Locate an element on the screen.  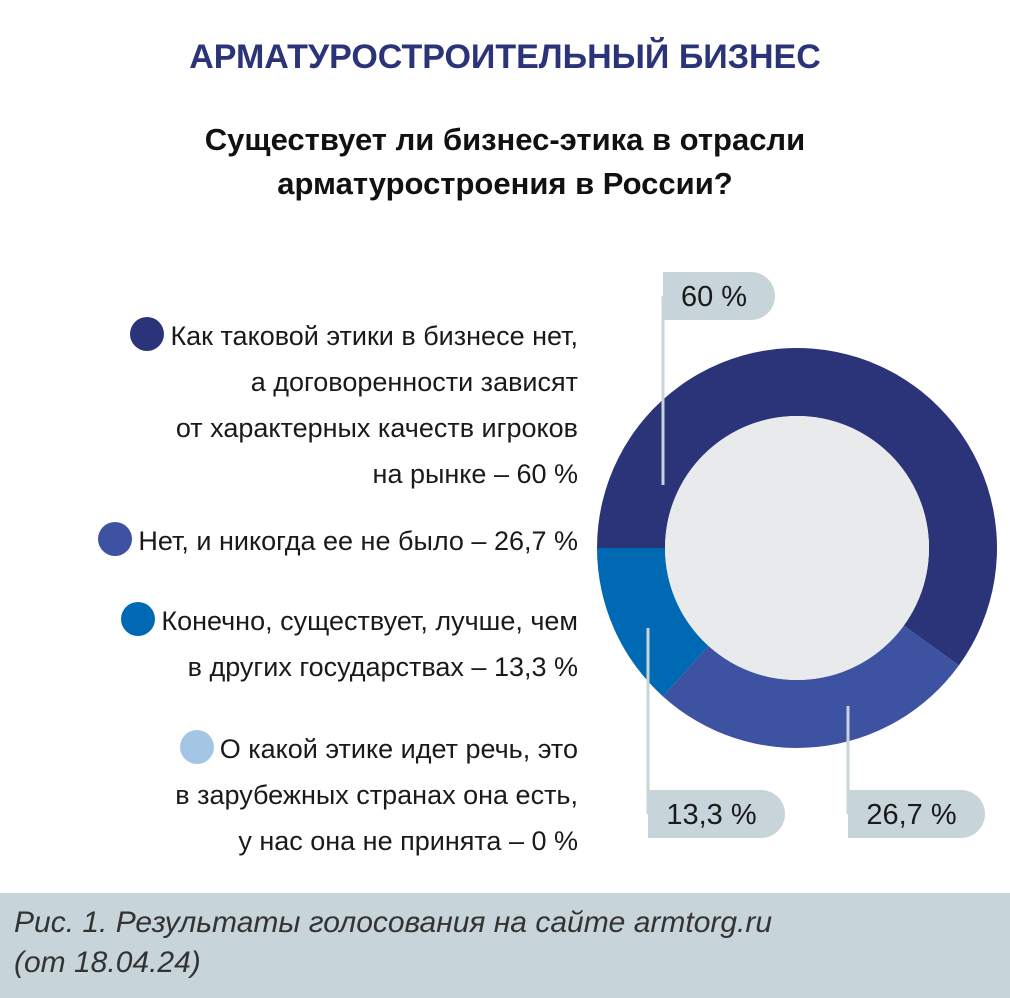
value-label: 60 % is located at coordinates (714, 297).